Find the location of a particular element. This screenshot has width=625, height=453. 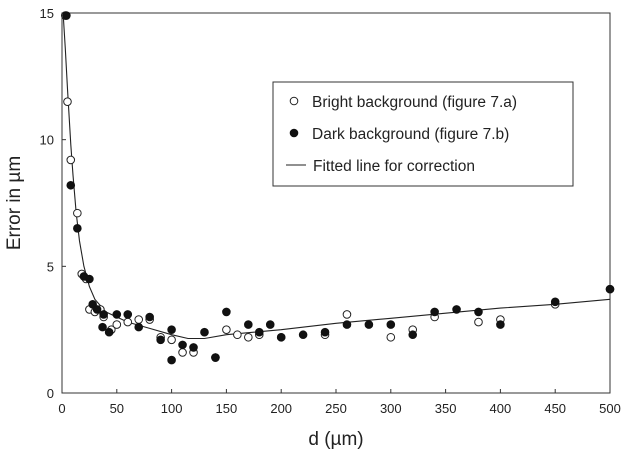

y-tick-label: 15 is located at coordinates (47, 13).